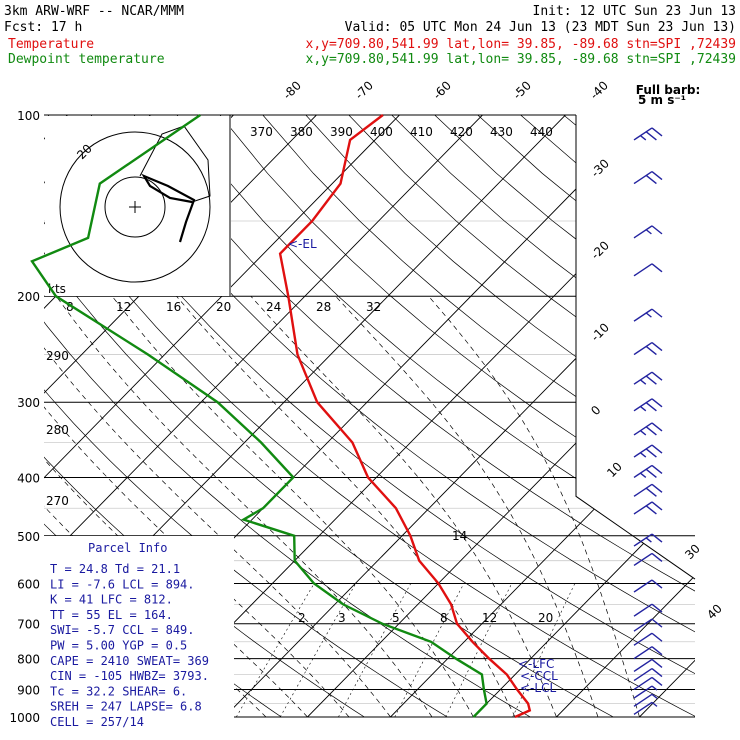  Describe the element at coordinates (57, 356) in the screenshot. I see `theta-left-label: 290` at that location.